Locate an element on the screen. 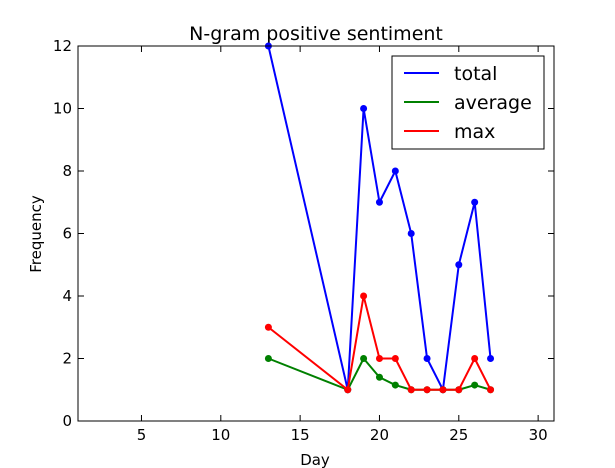 The image size is (615, 468). x-tick-label-0: 5 is located at coordinates (142, 435).